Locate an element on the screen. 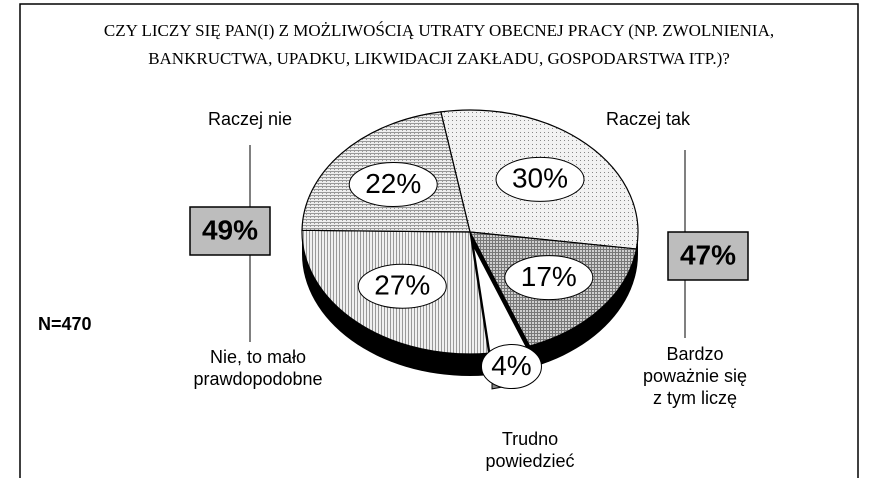 The width and height of the screenshot is (874, 479). category-label-line: prawdopodobne is located at coordinates (257, 379).